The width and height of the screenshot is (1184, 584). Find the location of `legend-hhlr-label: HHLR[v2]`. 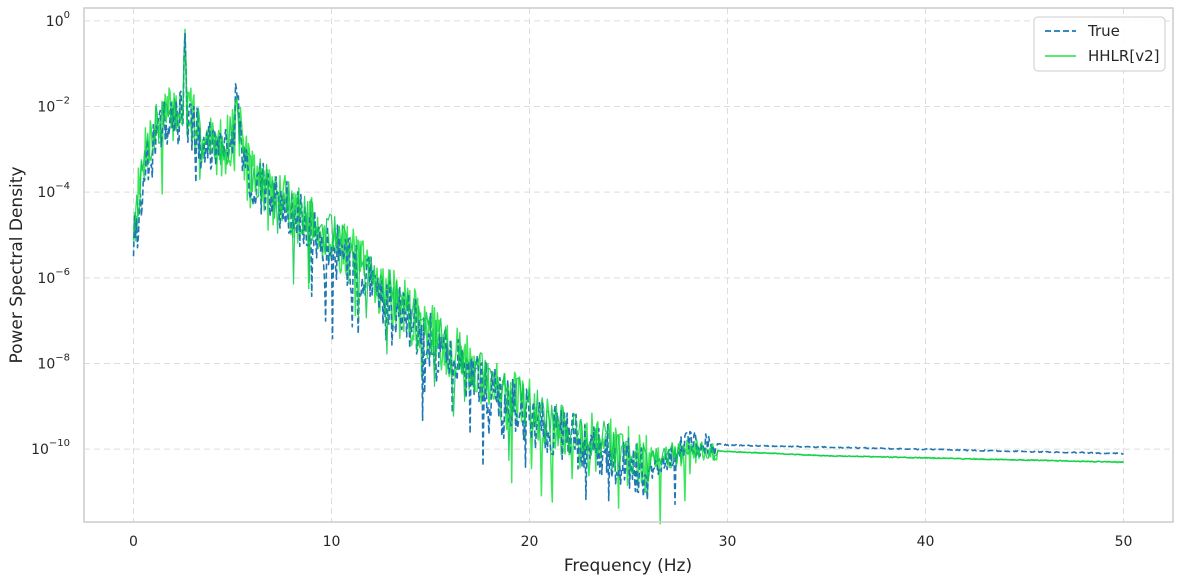

legend-hhlr-label: HHLR[v2] is located at coordinates (1123, 56).